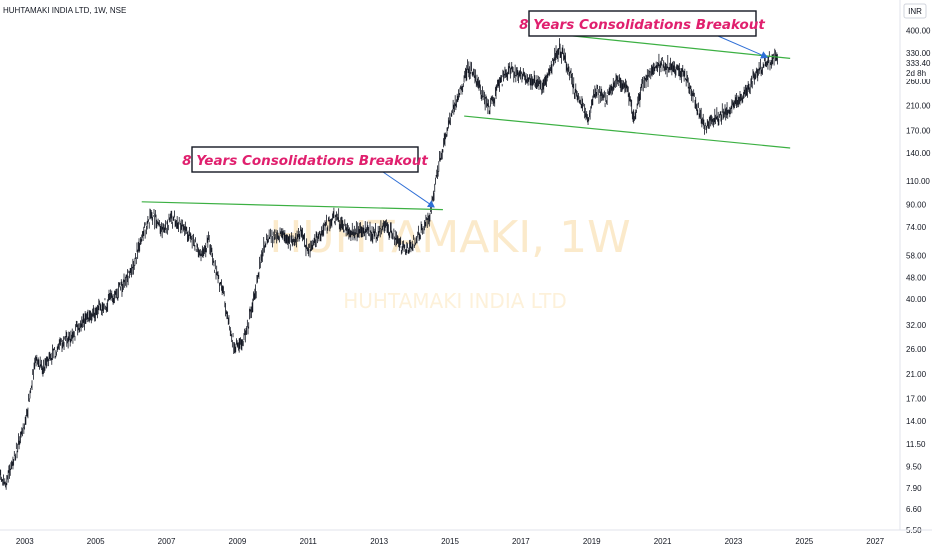  What do you see at coordinates (916, 349) in the screenshot?
I see `price-tick-8: 26.00` at bounding box center [916, 349].